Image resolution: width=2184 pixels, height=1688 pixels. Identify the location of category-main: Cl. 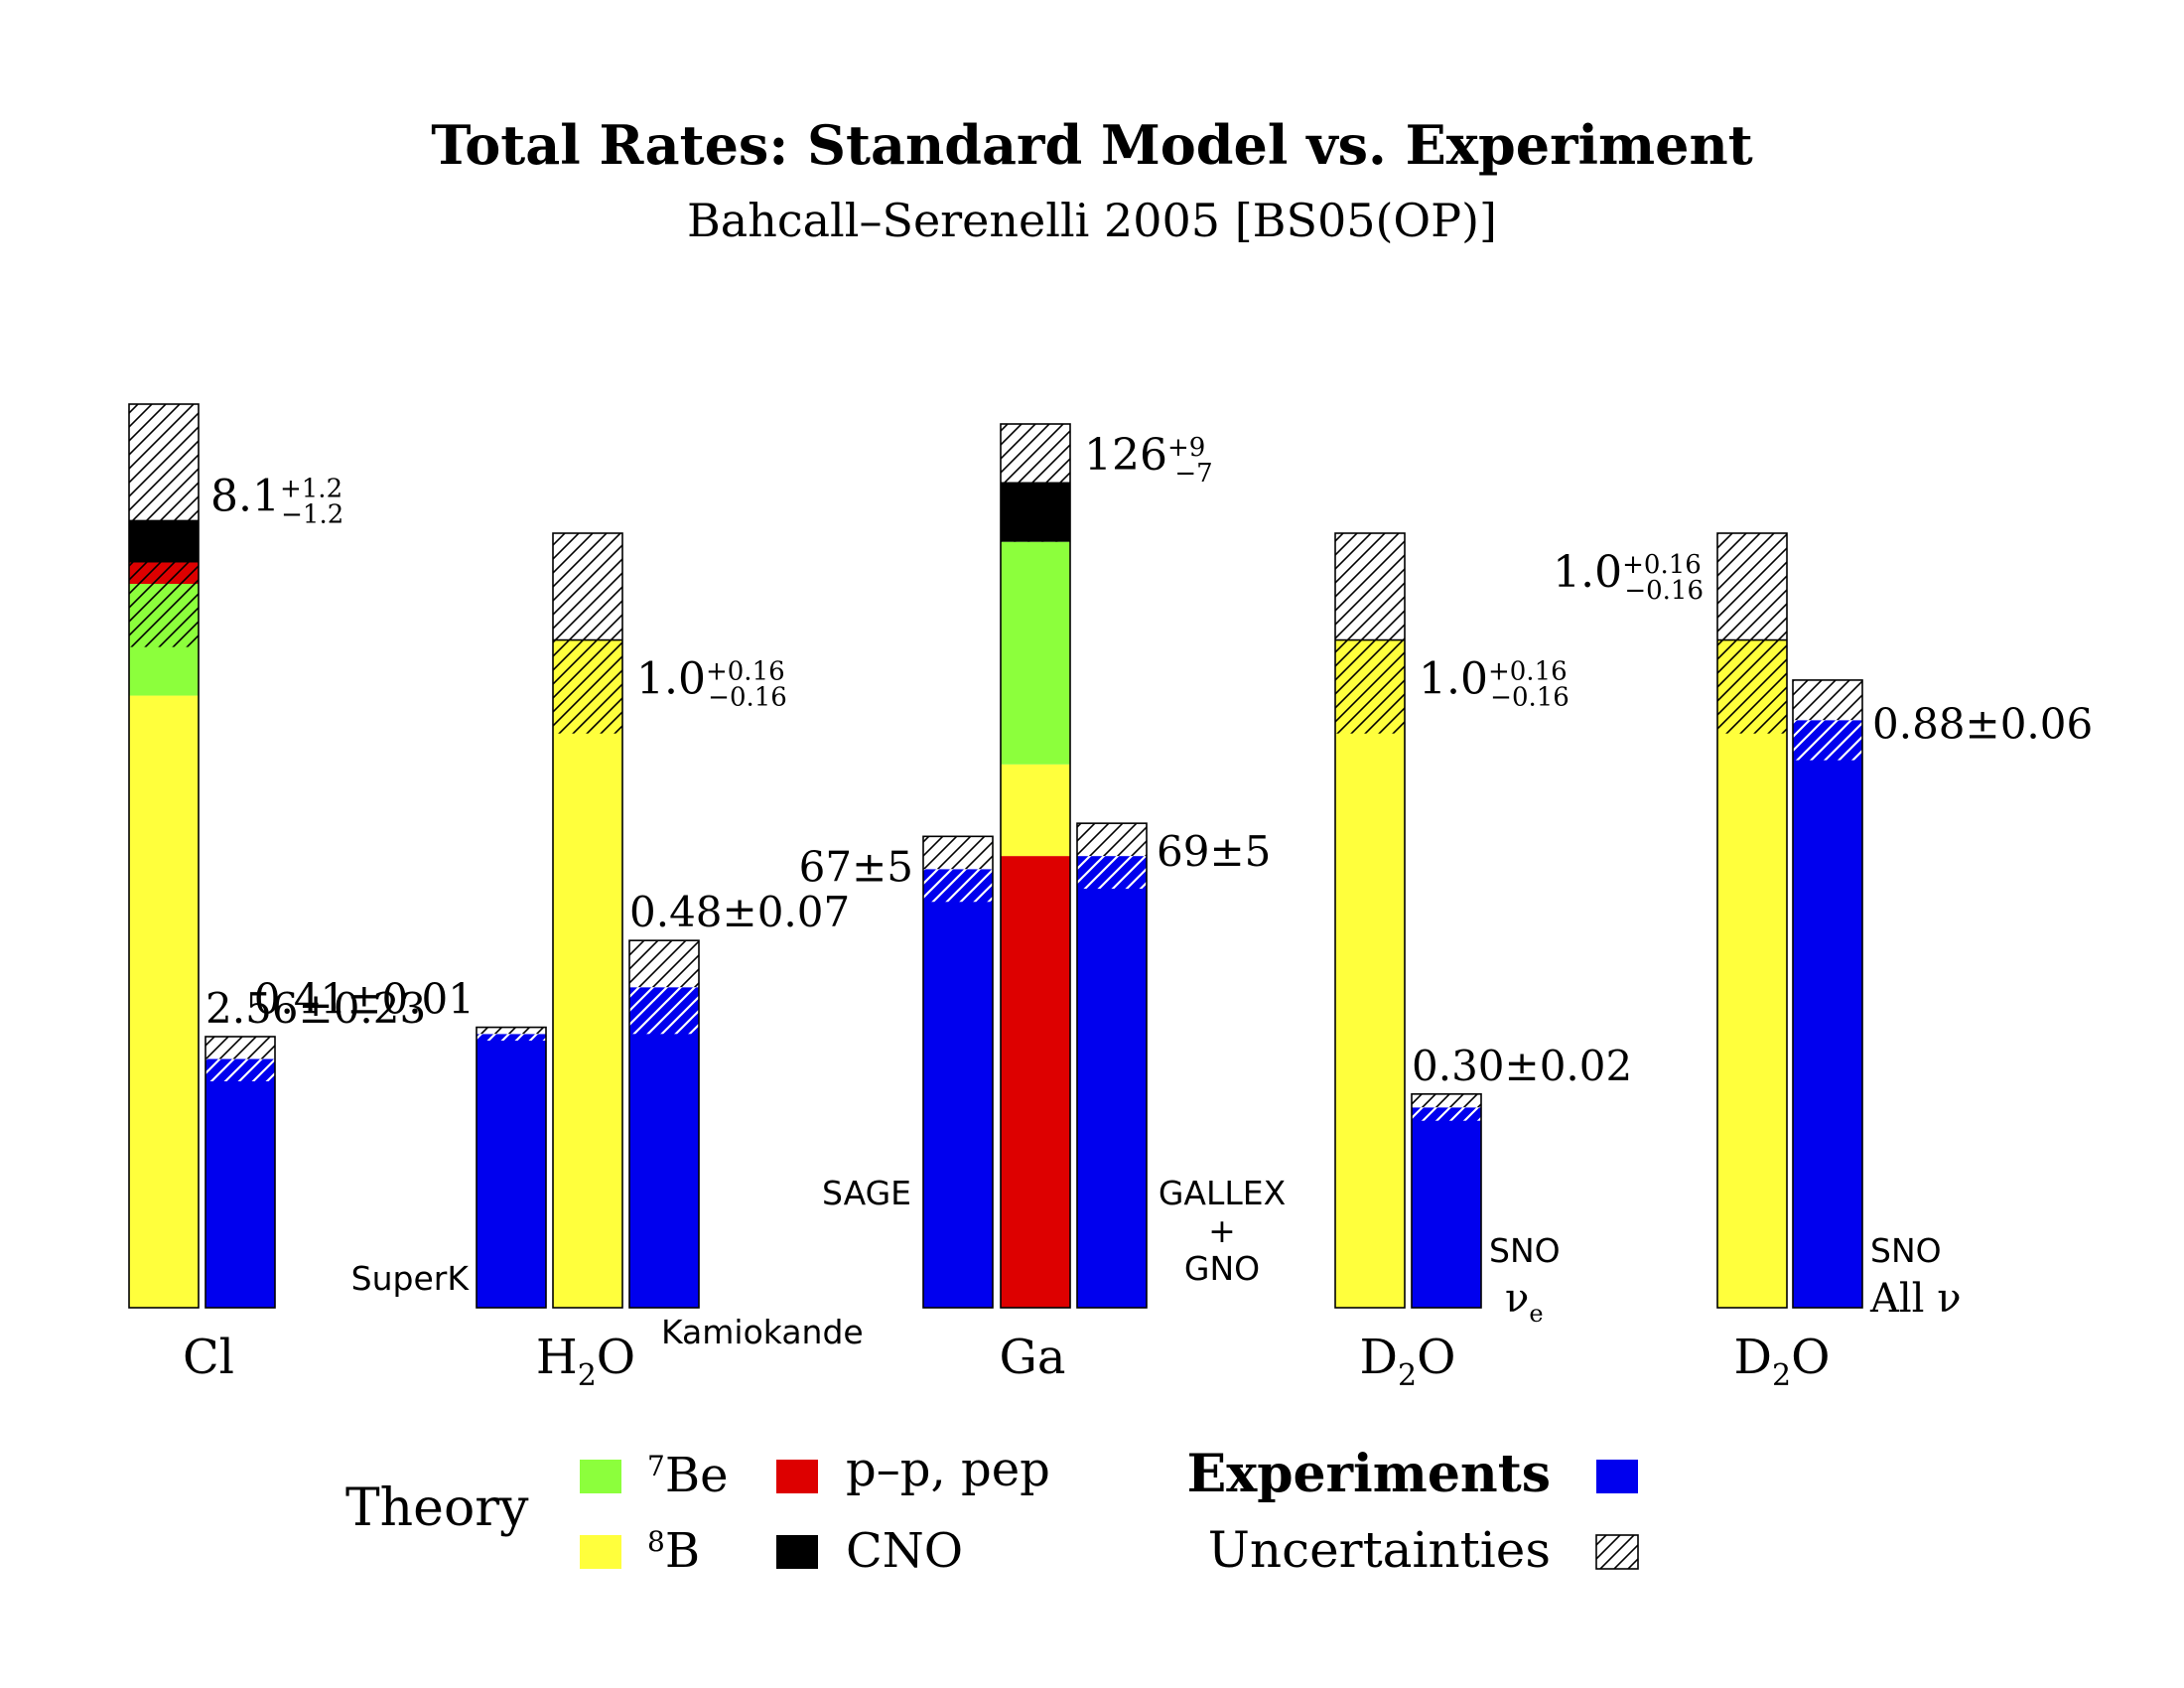
(208, 1357).